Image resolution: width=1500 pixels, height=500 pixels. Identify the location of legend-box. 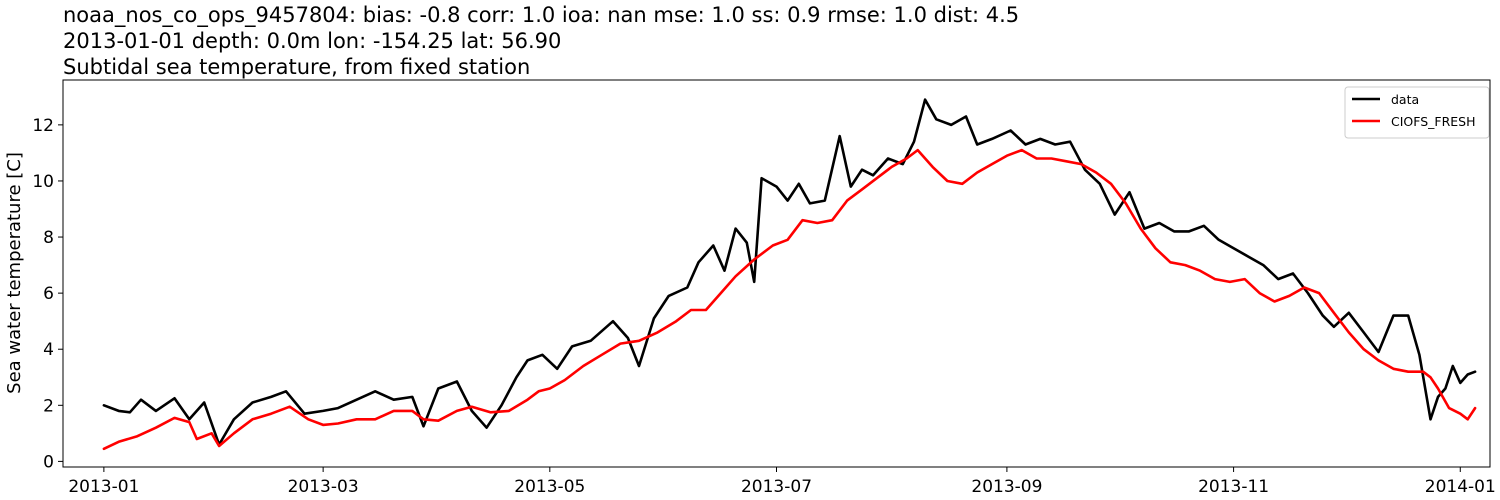
(1417, 112).